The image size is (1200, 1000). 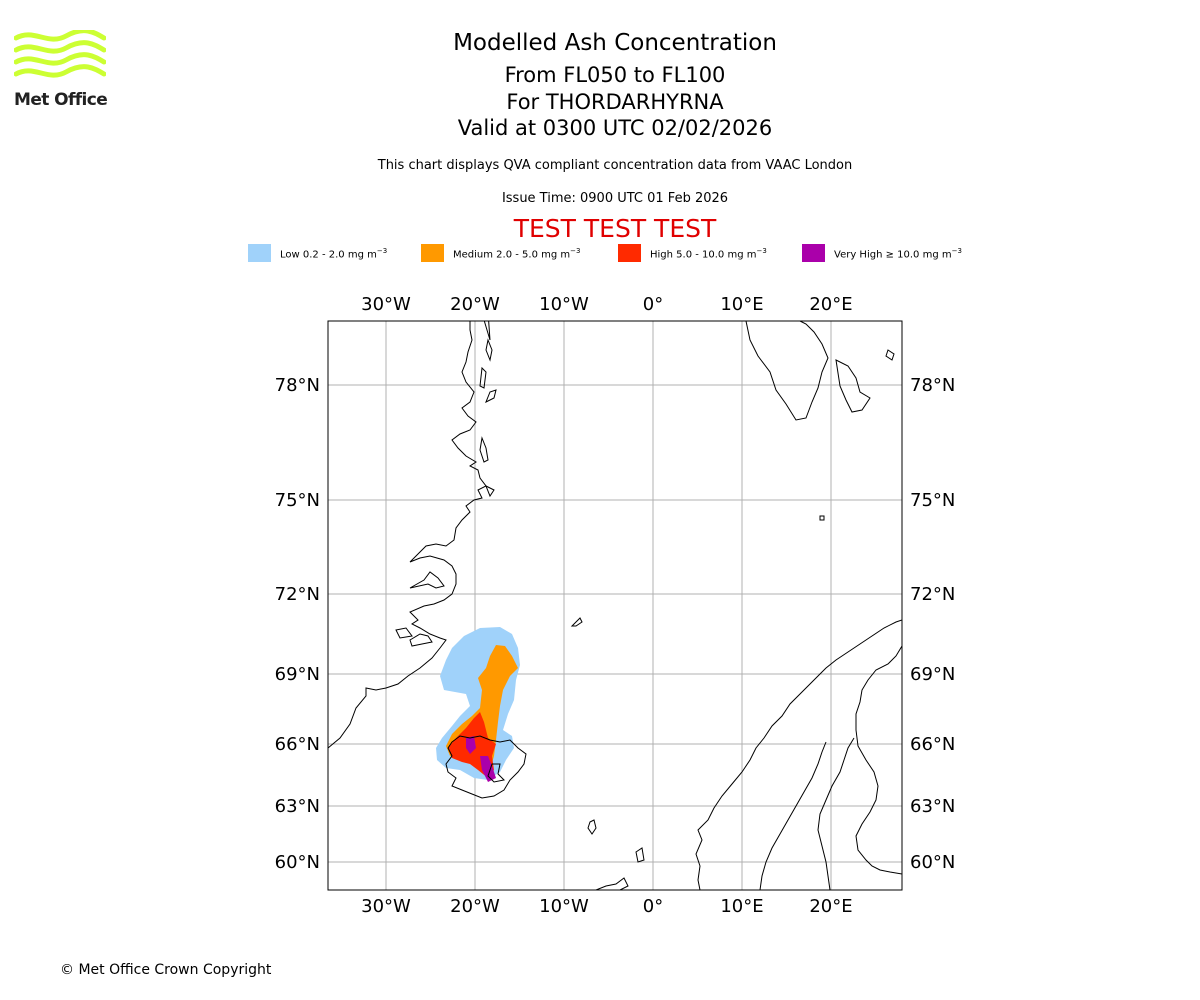 I want to click on lat-label-right-60n: 60°N, so click(x=932, y=862).